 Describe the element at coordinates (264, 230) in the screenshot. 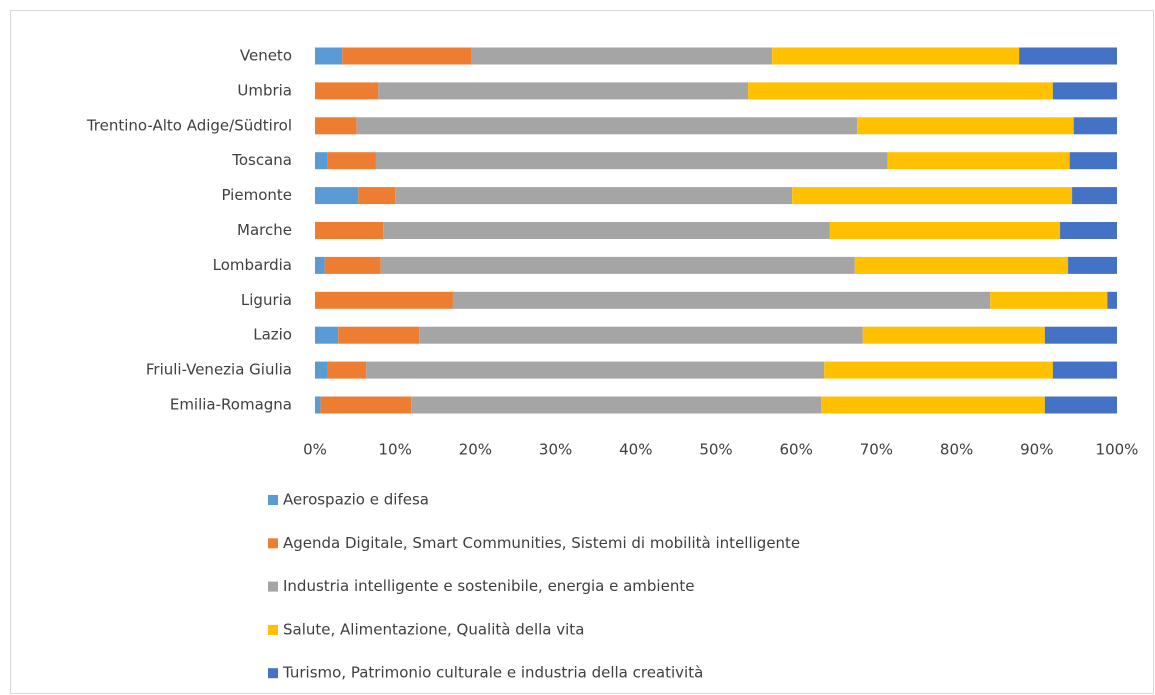

I see `y-tick-label: Marche` at that location.